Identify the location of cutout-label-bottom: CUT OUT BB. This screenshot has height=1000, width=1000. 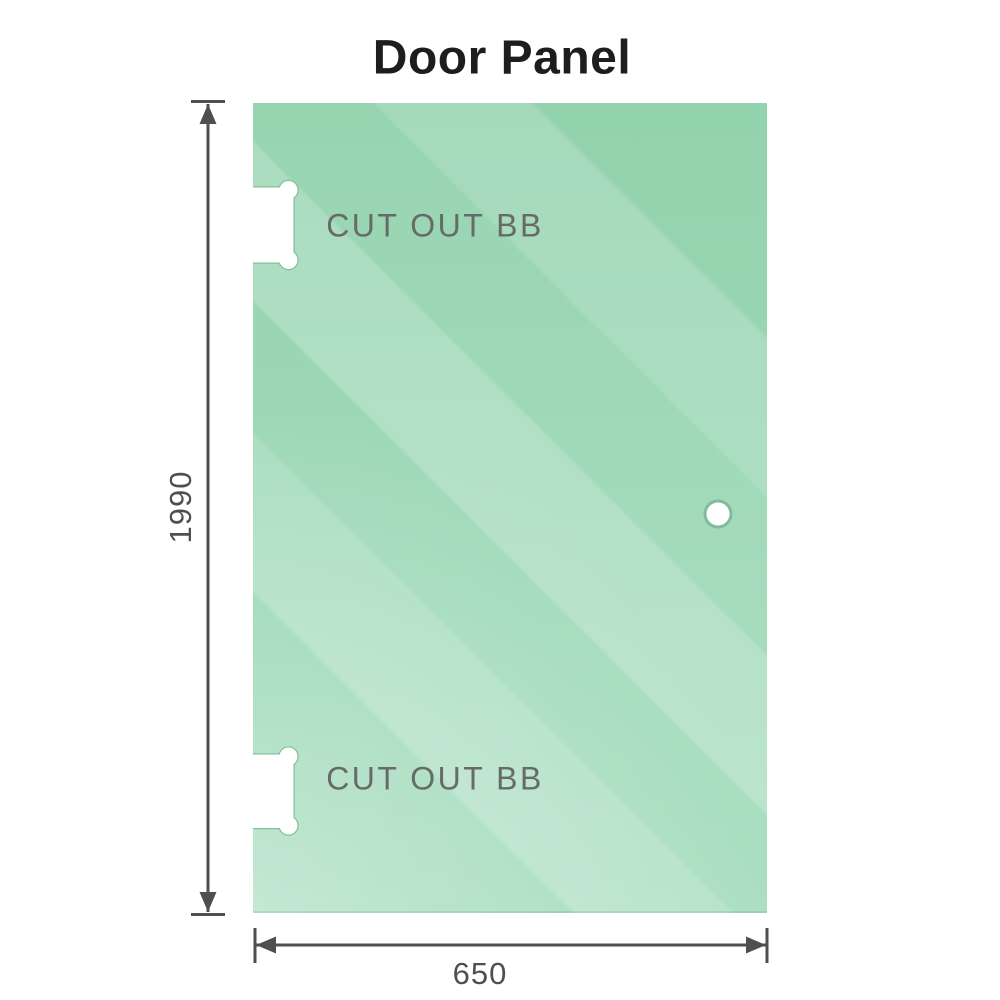
(435, 778).